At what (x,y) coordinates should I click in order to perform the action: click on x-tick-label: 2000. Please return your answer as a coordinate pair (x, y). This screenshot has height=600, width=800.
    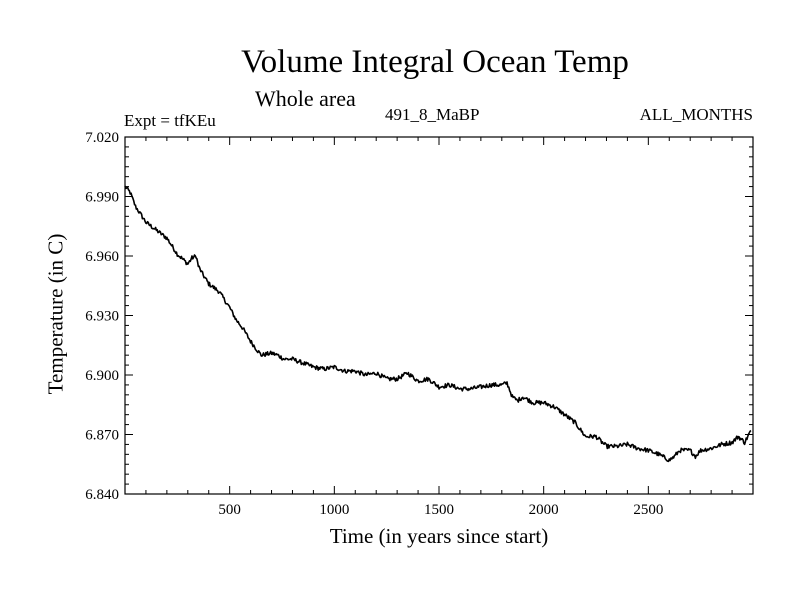
    Looking at the image, I should click on (544, 510).